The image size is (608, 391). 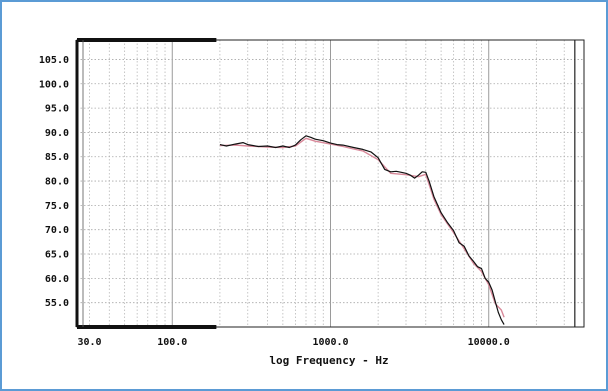 What do you see at coordinates (328, 360) in the screenshot?
I see `x-axis-label: log Frequency - Hz` at bounding box center [328, 360].